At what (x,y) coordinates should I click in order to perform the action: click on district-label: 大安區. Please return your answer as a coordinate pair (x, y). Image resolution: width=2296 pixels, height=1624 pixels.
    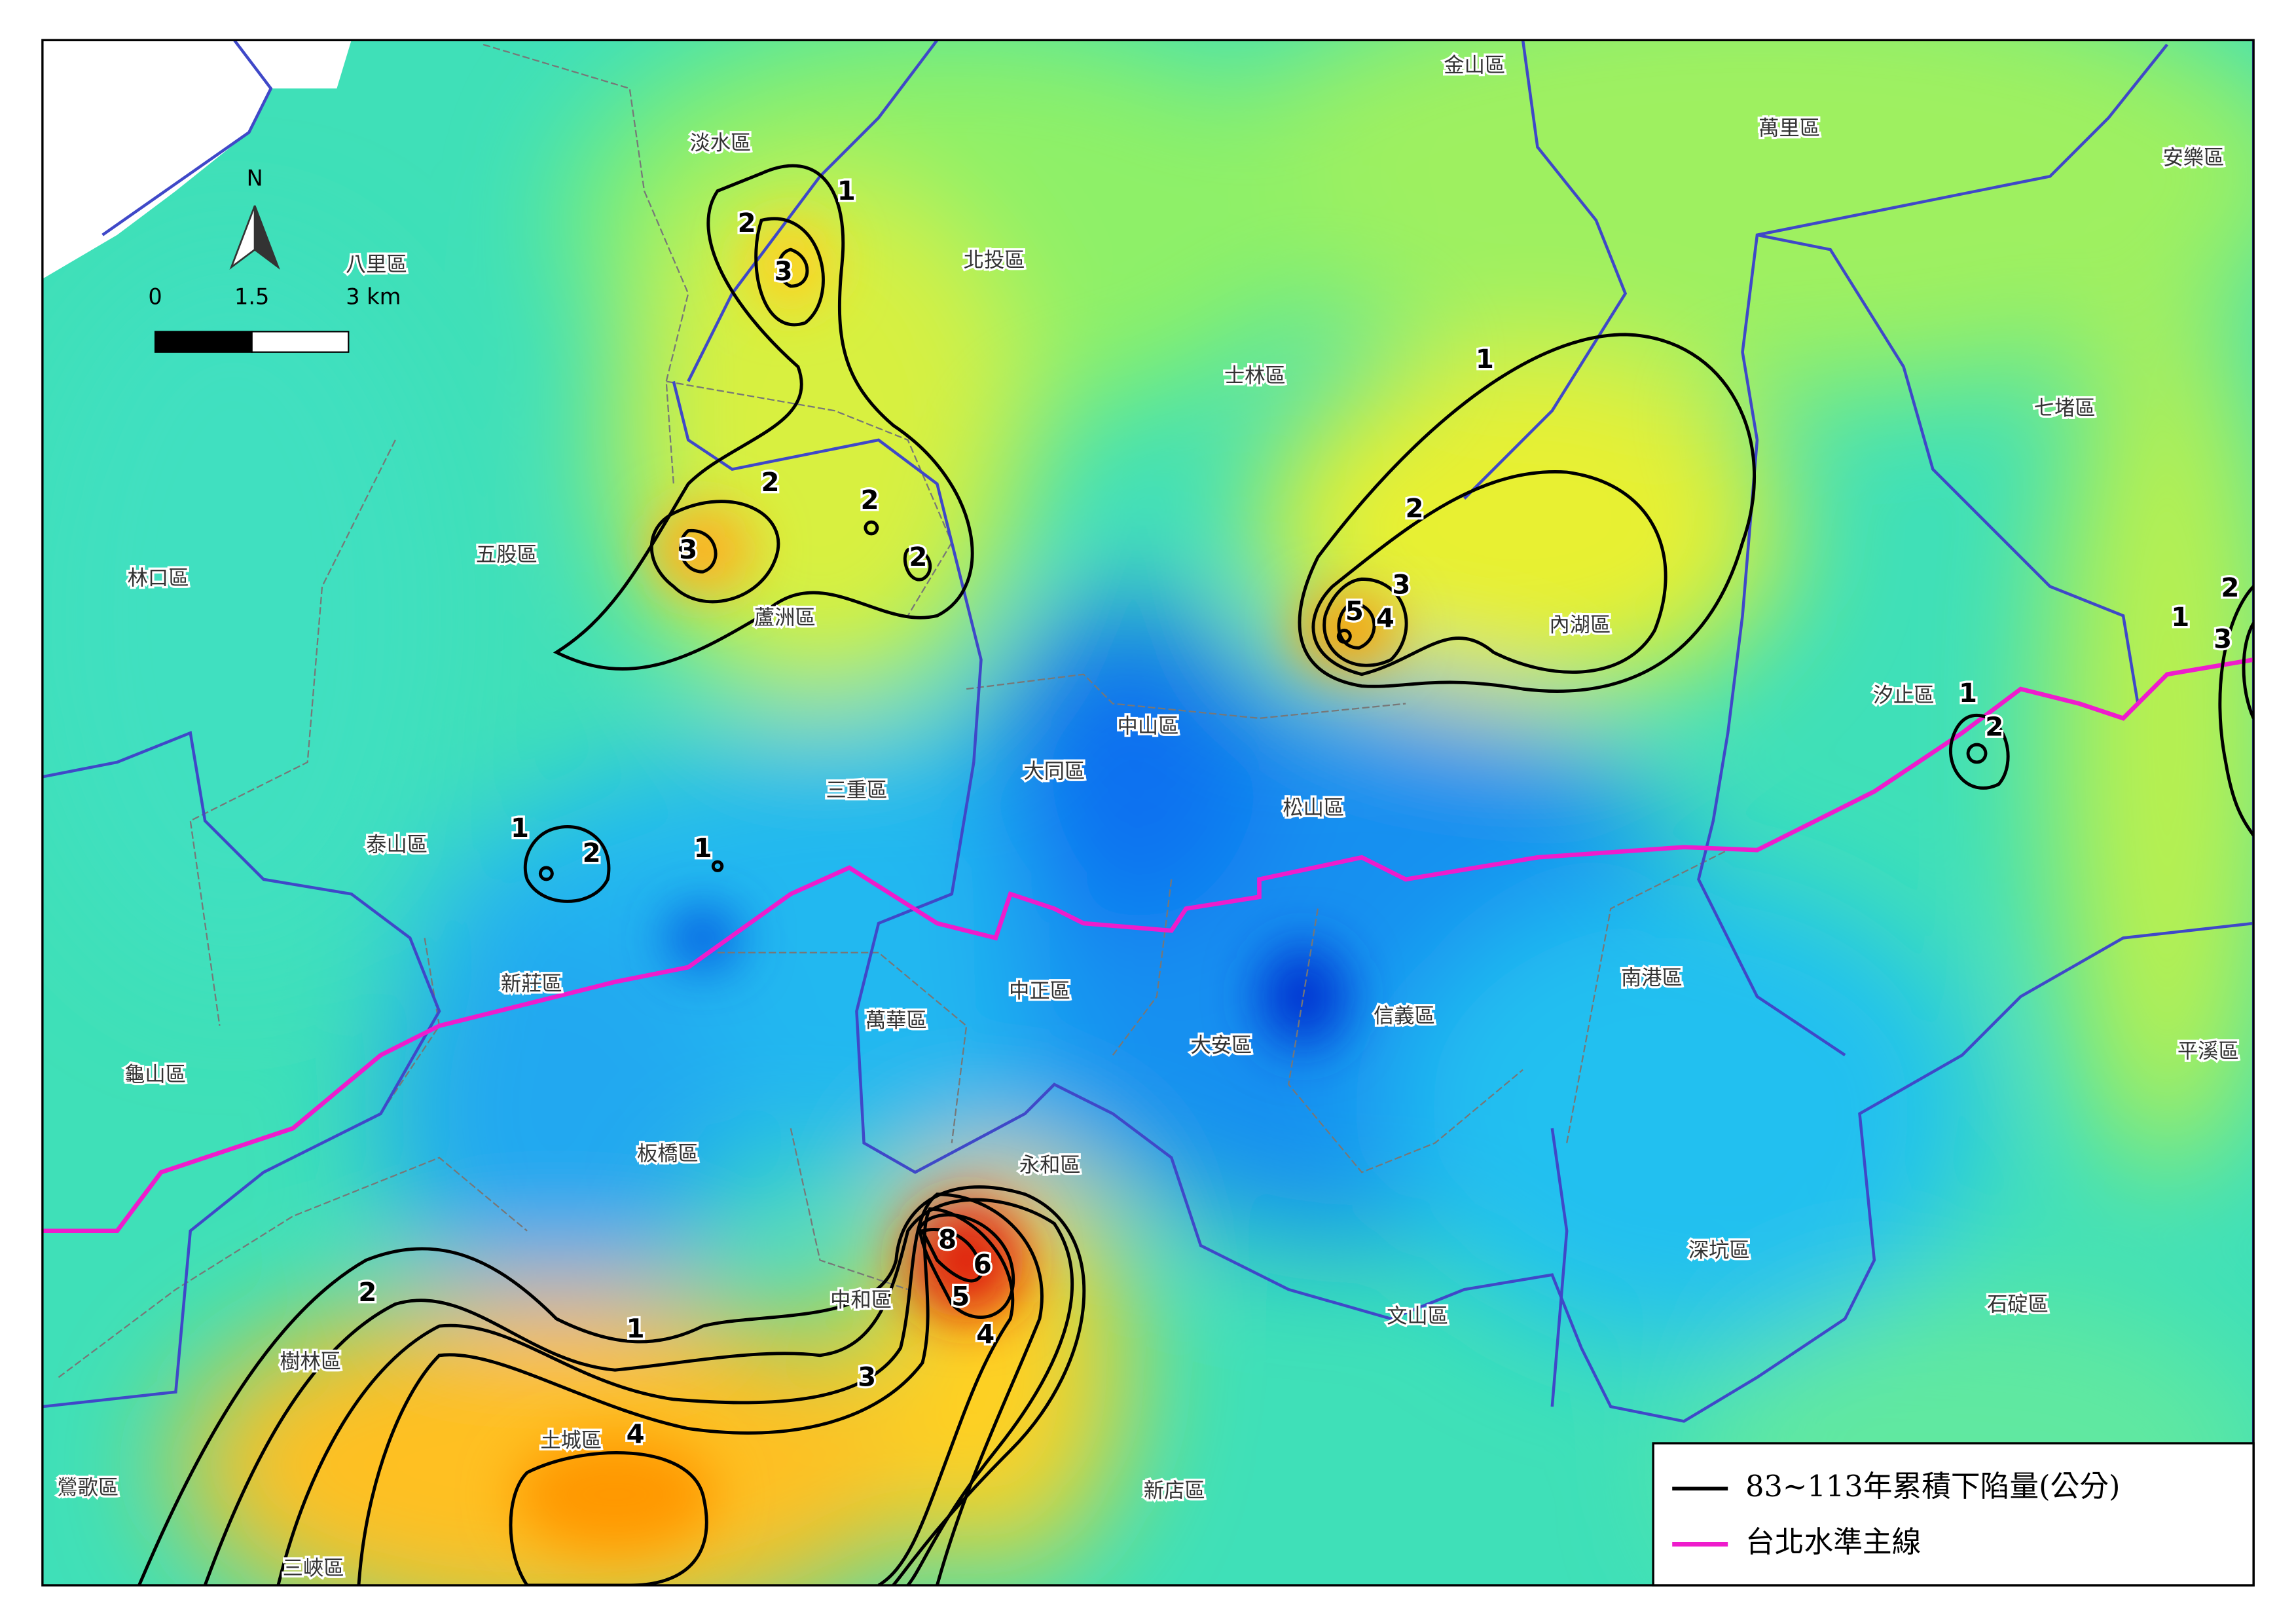
    Looking at the image, I should click on (1221, 1045).